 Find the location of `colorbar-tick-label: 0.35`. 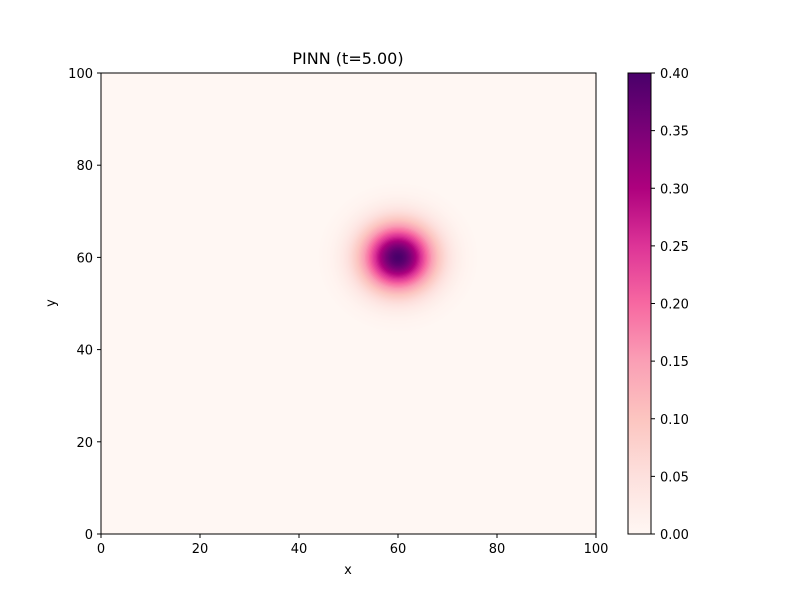

colorbar-tick-label: 0.35 is located at coordinates (674, 132).